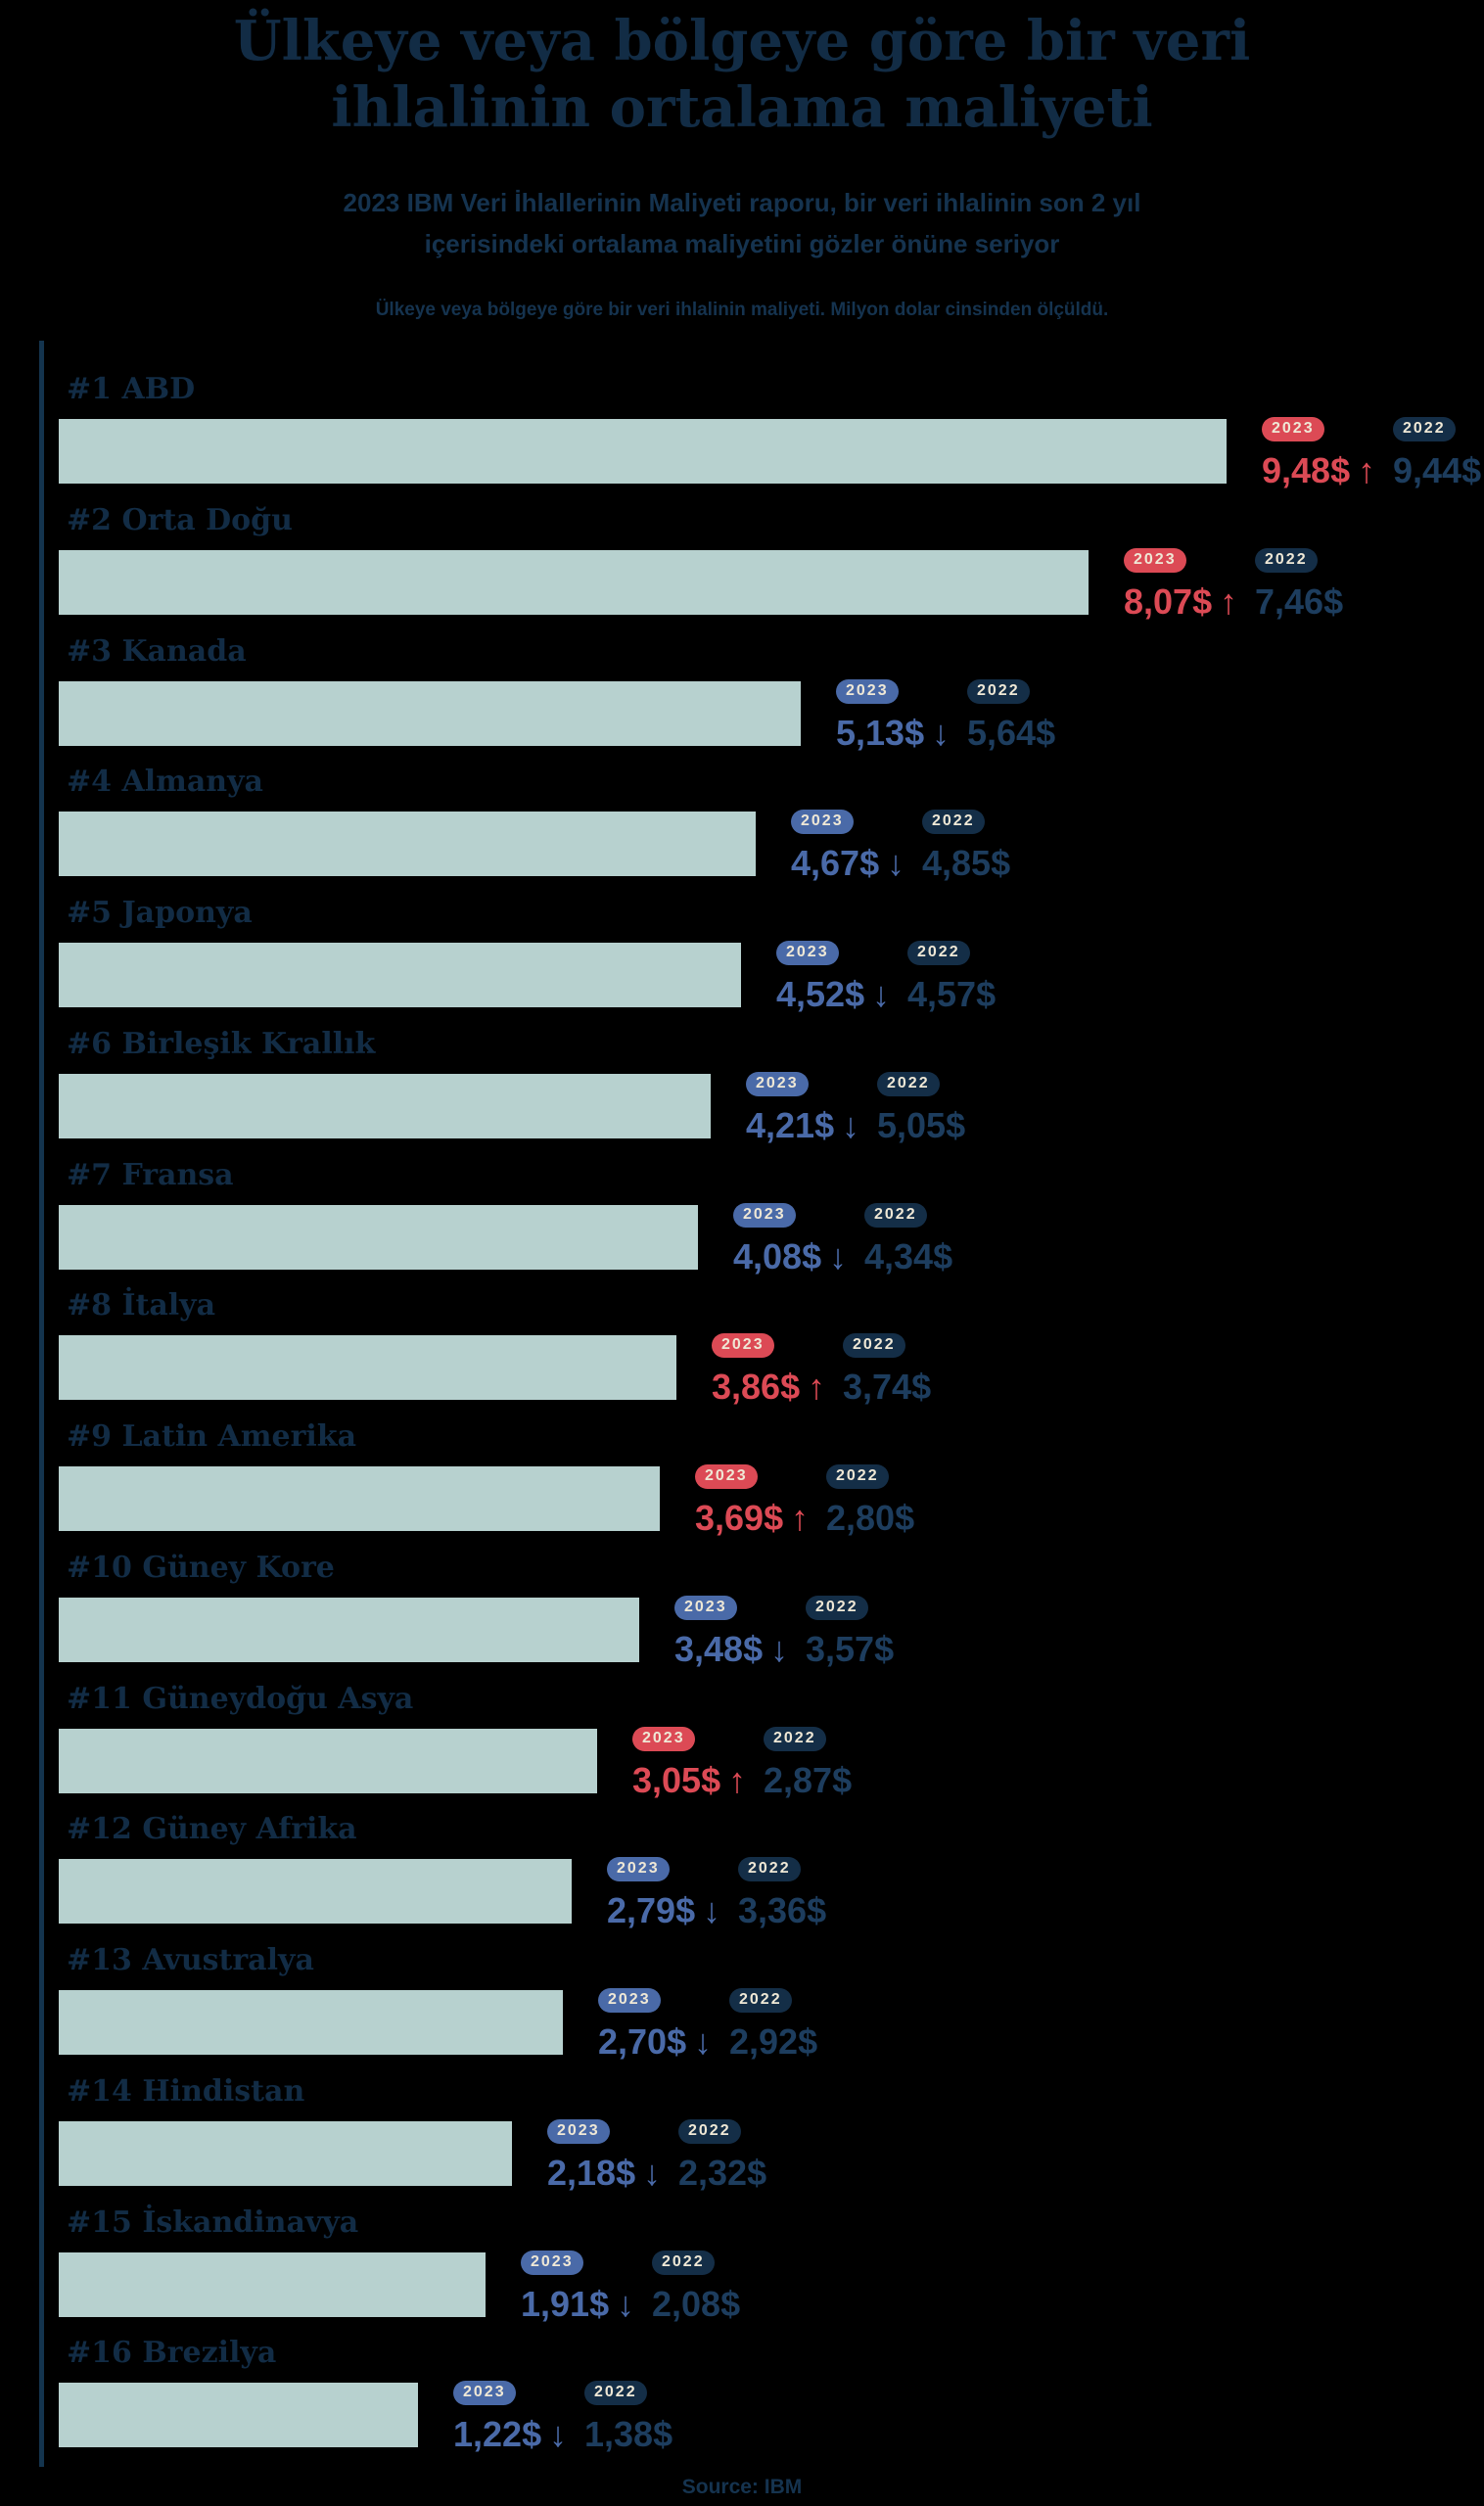 This screenshot has width=1484, height=2506. Describe the element at coordinates (1011, 732) in the screenshot. I see `value-2022: 5,64$` at that location.